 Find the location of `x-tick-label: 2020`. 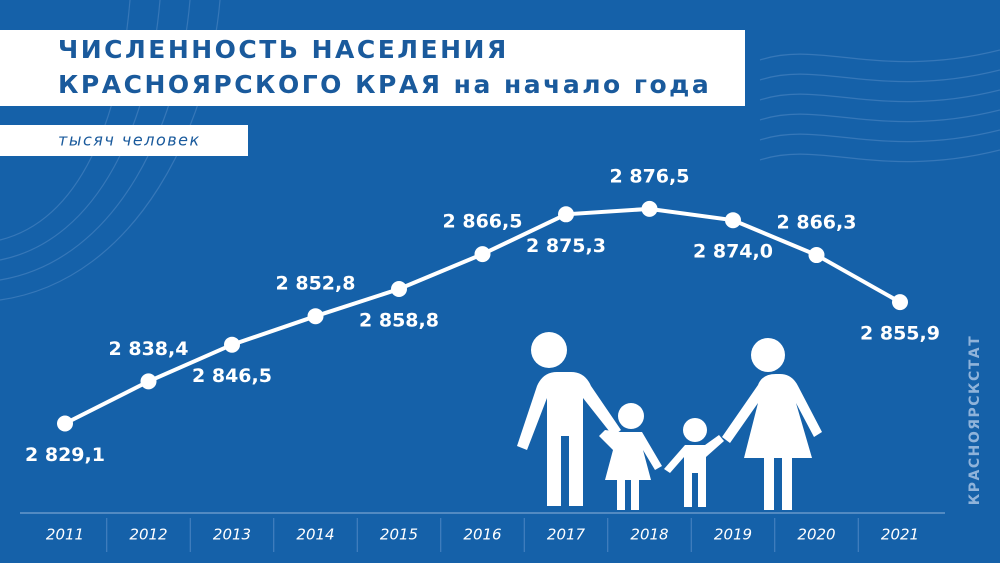

x-tick-label: 2020 is located at coordinates (816, 535).